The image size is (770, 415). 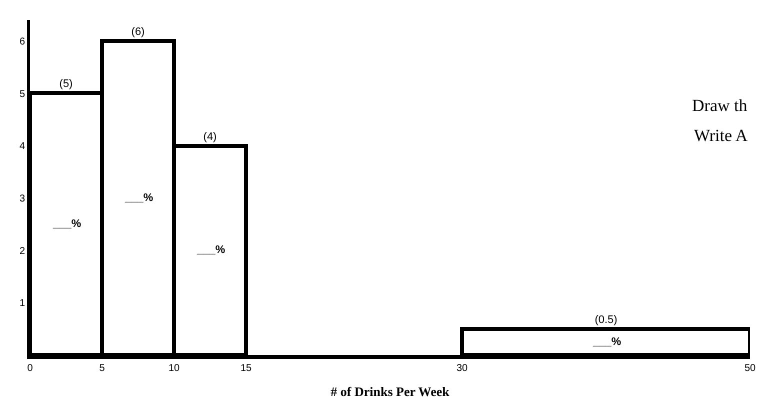 I want to click on data-label: (0.5), so click(x=606, y=320).